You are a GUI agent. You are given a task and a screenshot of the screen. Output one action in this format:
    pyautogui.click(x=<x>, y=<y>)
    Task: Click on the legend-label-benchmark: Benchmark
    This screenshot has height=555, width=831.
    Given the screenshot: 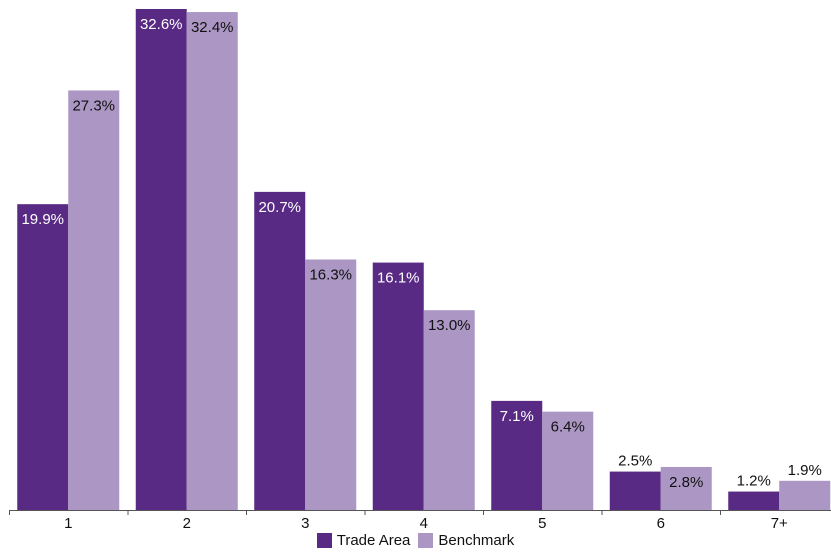 What is the action you would take?
    pyautogui.click(x=476, y=540)
    